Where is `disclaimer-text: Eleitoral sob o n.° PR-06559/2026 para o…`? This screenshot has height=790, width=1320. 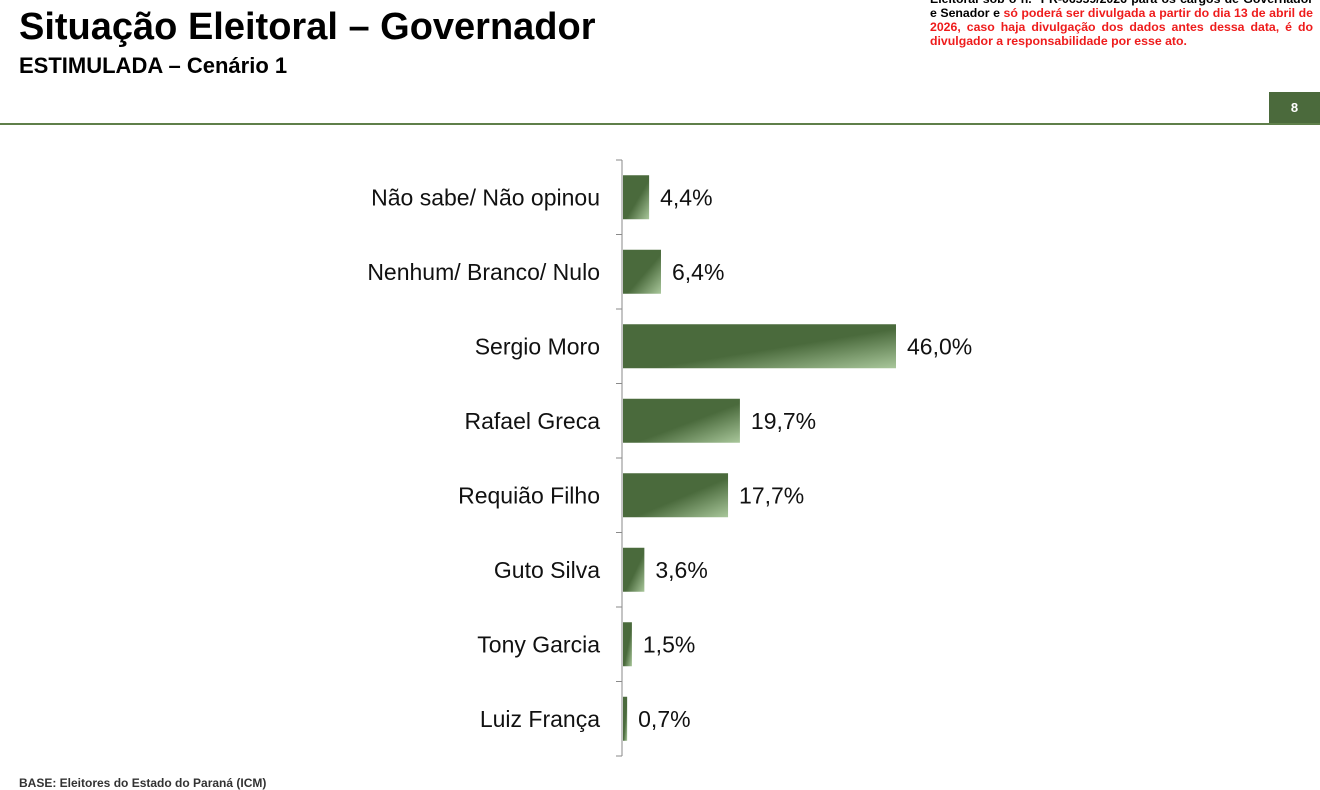
disclaimer-text: Eleitoral sob o n.° PR-06559/2026 para o… is located at coordinates (1121, 10).